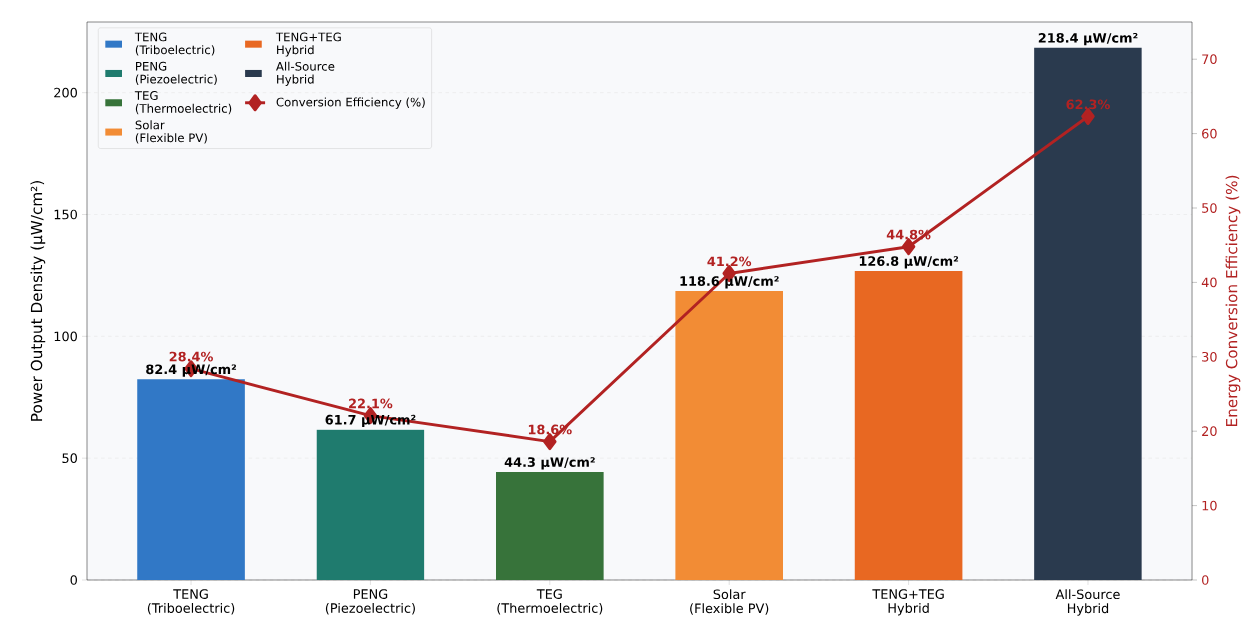 The width and height of the screenshot is (1250, 630). Describe the element at coordinates (65, 92) in the screenshot. I see `y-tick-label: 200` at that location.